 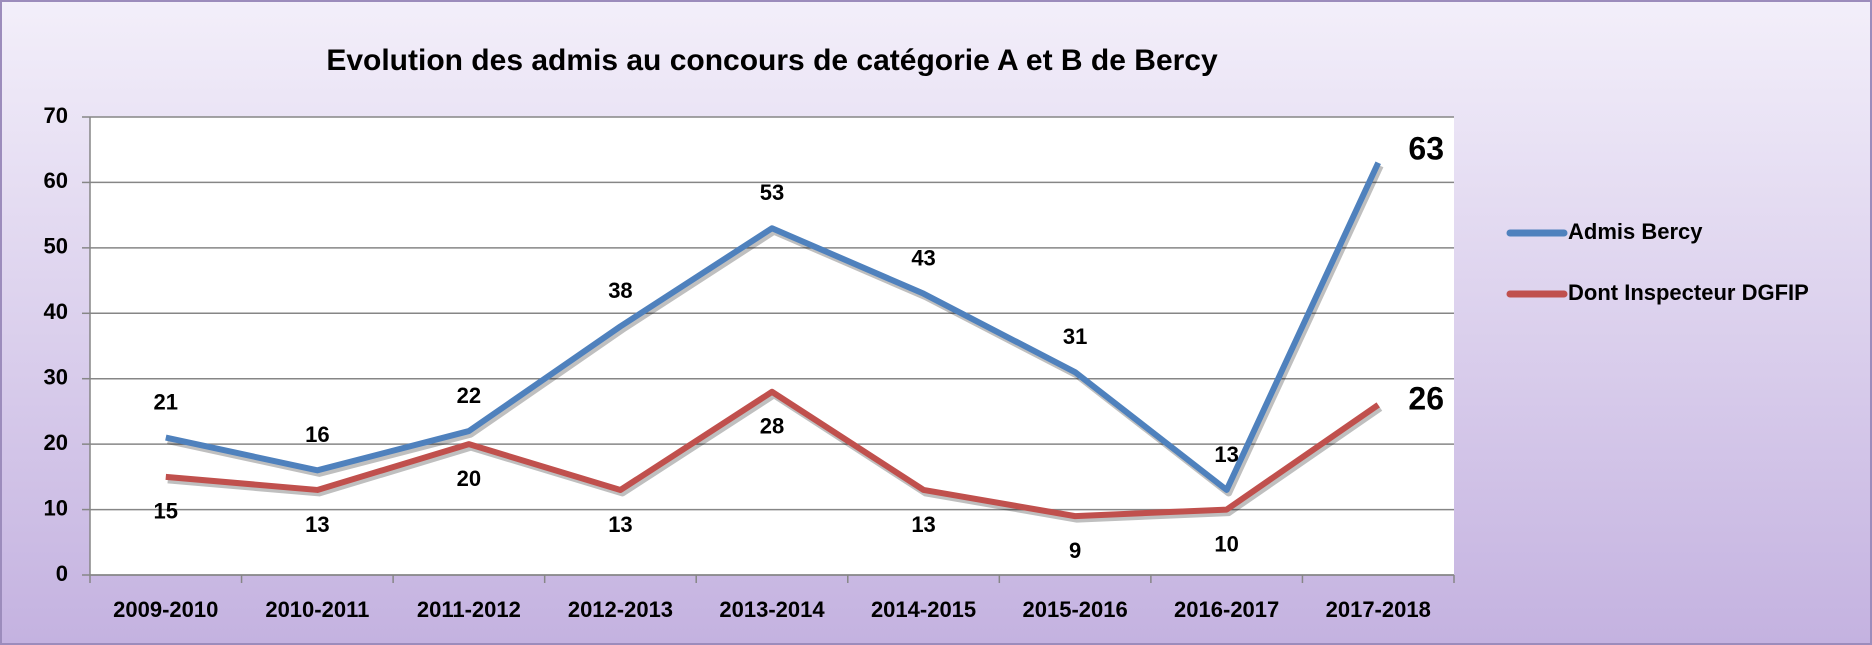 I want to click on x-tick-label: 2015-2016, so click(x=1075, y=609).